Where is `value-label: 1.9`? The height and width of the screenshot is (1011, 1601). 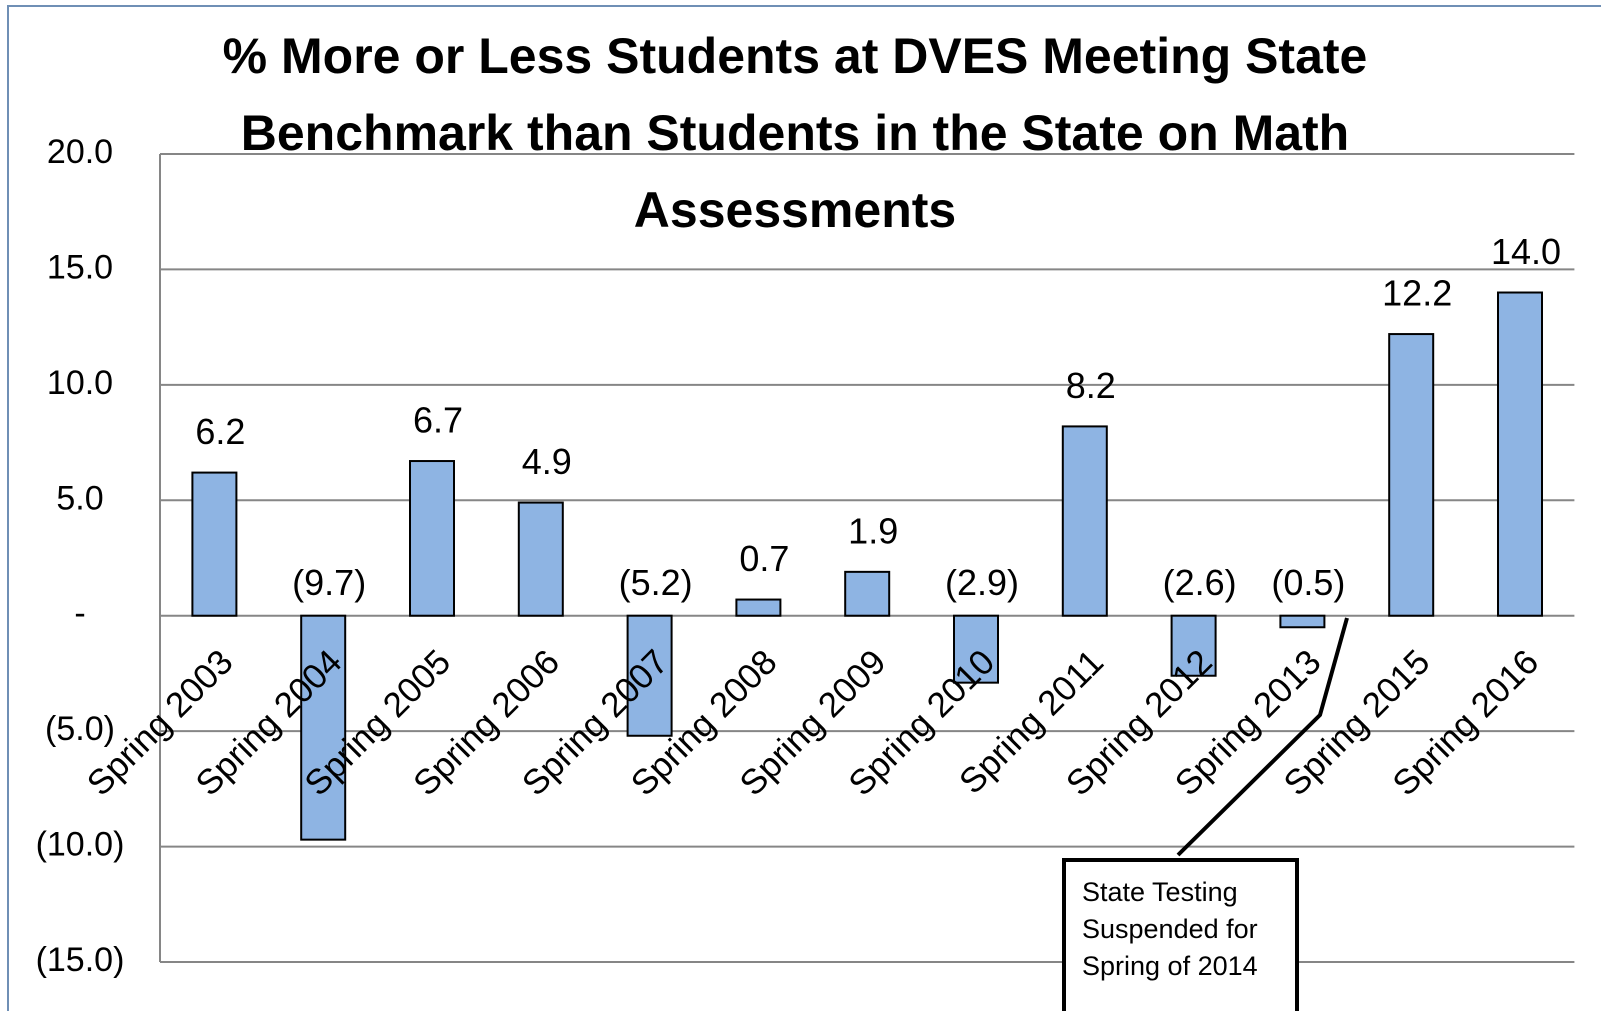 value-label: 1.9 is located at coordinates (873, 530).